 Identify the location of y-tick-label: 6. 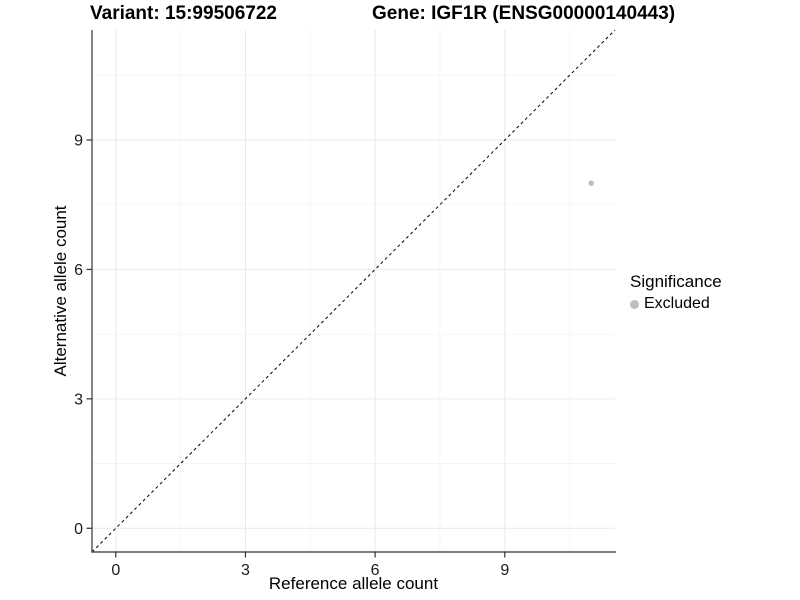
(78, 270).